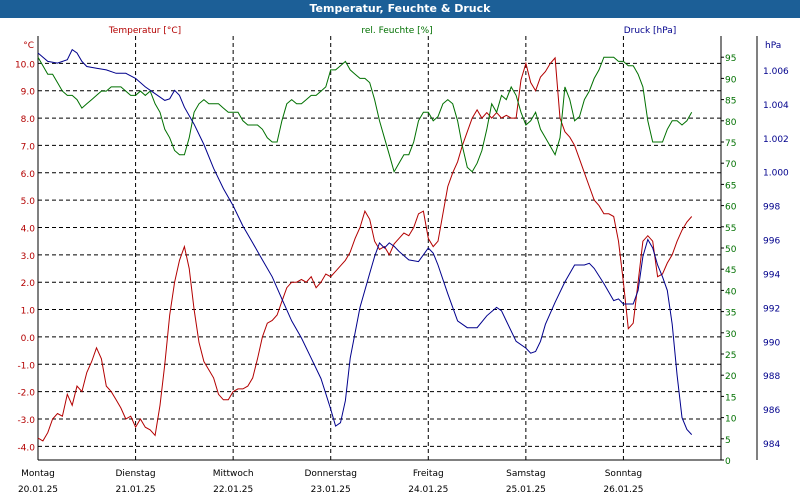 This screenshot has width=800, height=500. What do you see at coordinates (771, 275) in the screenshot?
I see `pressure-tick-label: 994` at bounding box center [771, 275].